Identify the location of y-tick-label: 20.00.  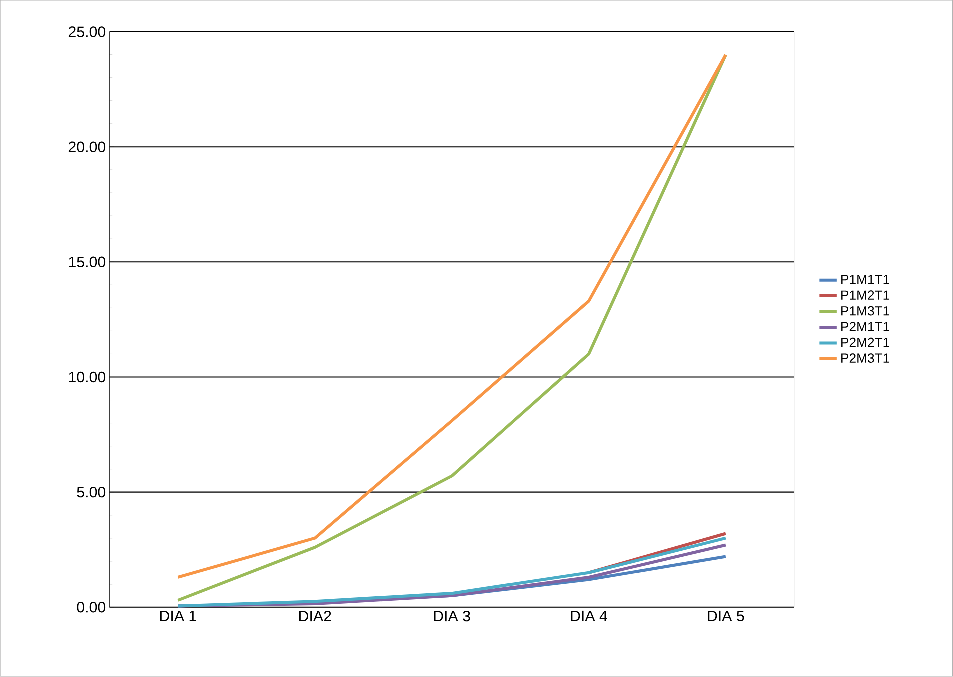
(87, 147).